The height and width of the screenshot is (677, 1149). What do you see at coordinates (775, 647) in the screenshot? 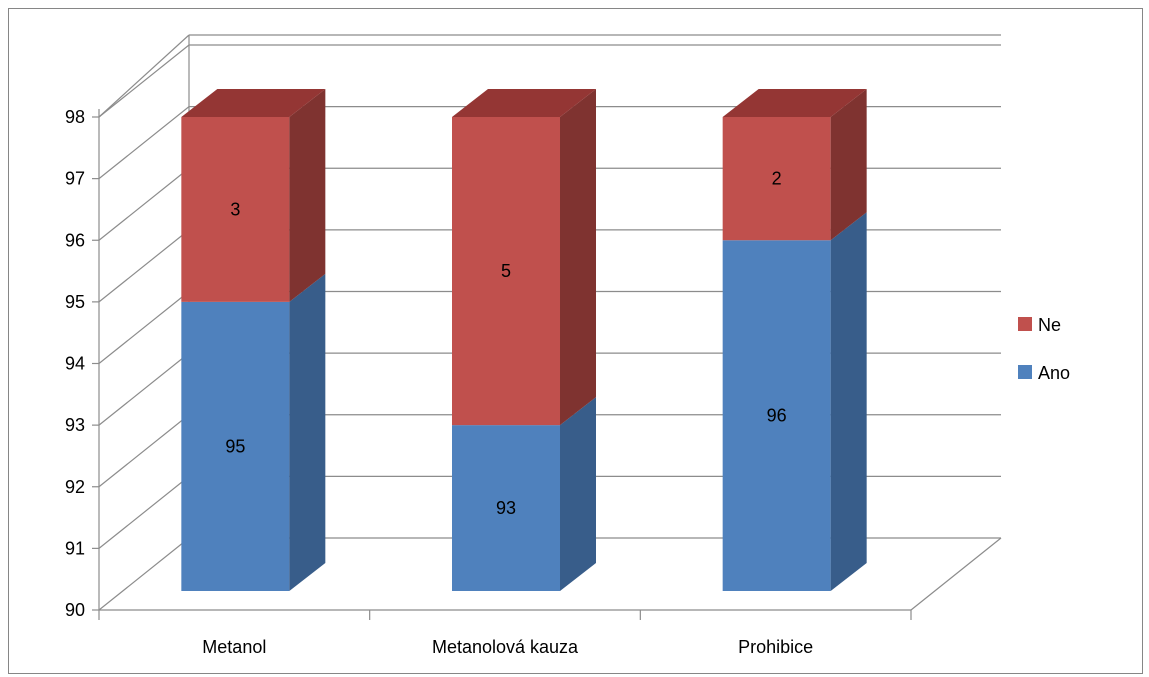
I see `x-tick-label: Prohibice` at bounding box center [775, 647].